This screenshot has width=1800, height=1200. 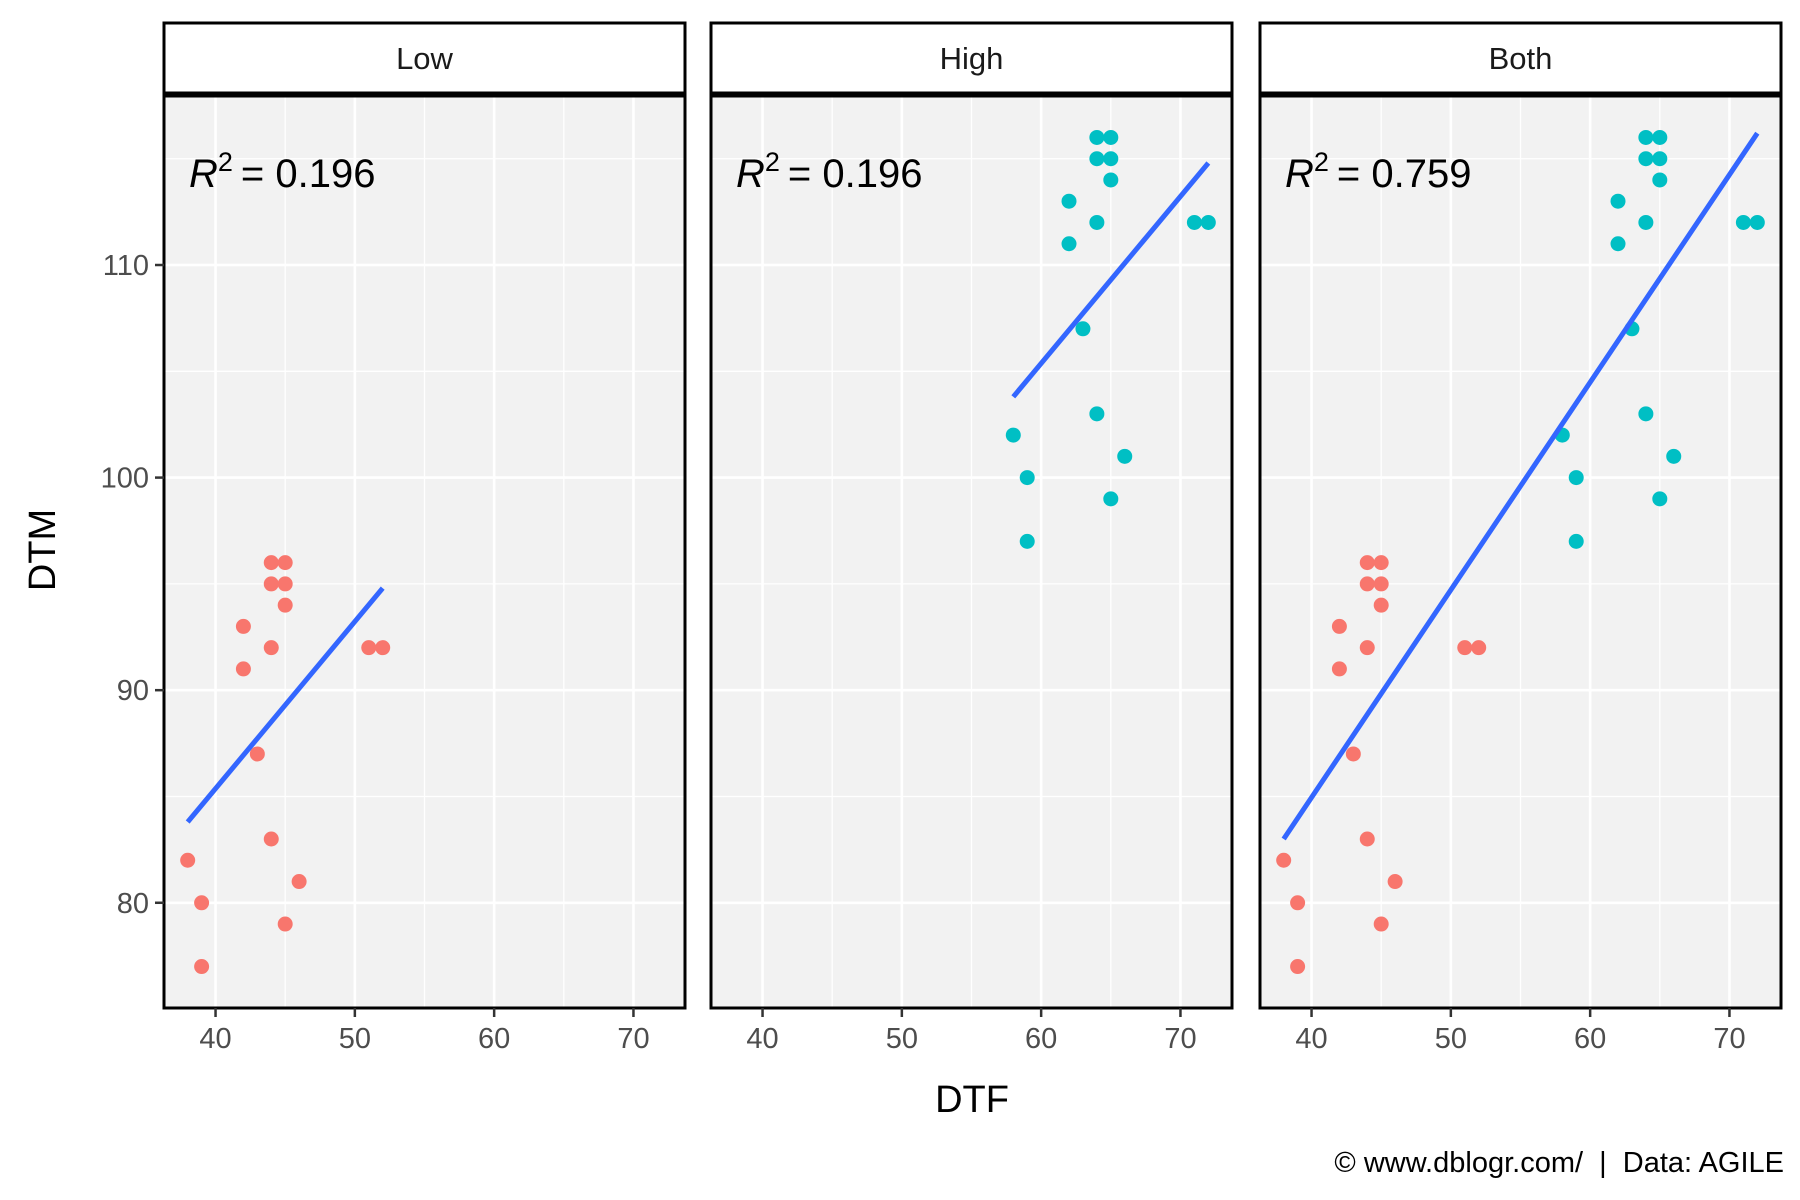 I want to click on y-tick-label: 100, so click(x=125, y=479).